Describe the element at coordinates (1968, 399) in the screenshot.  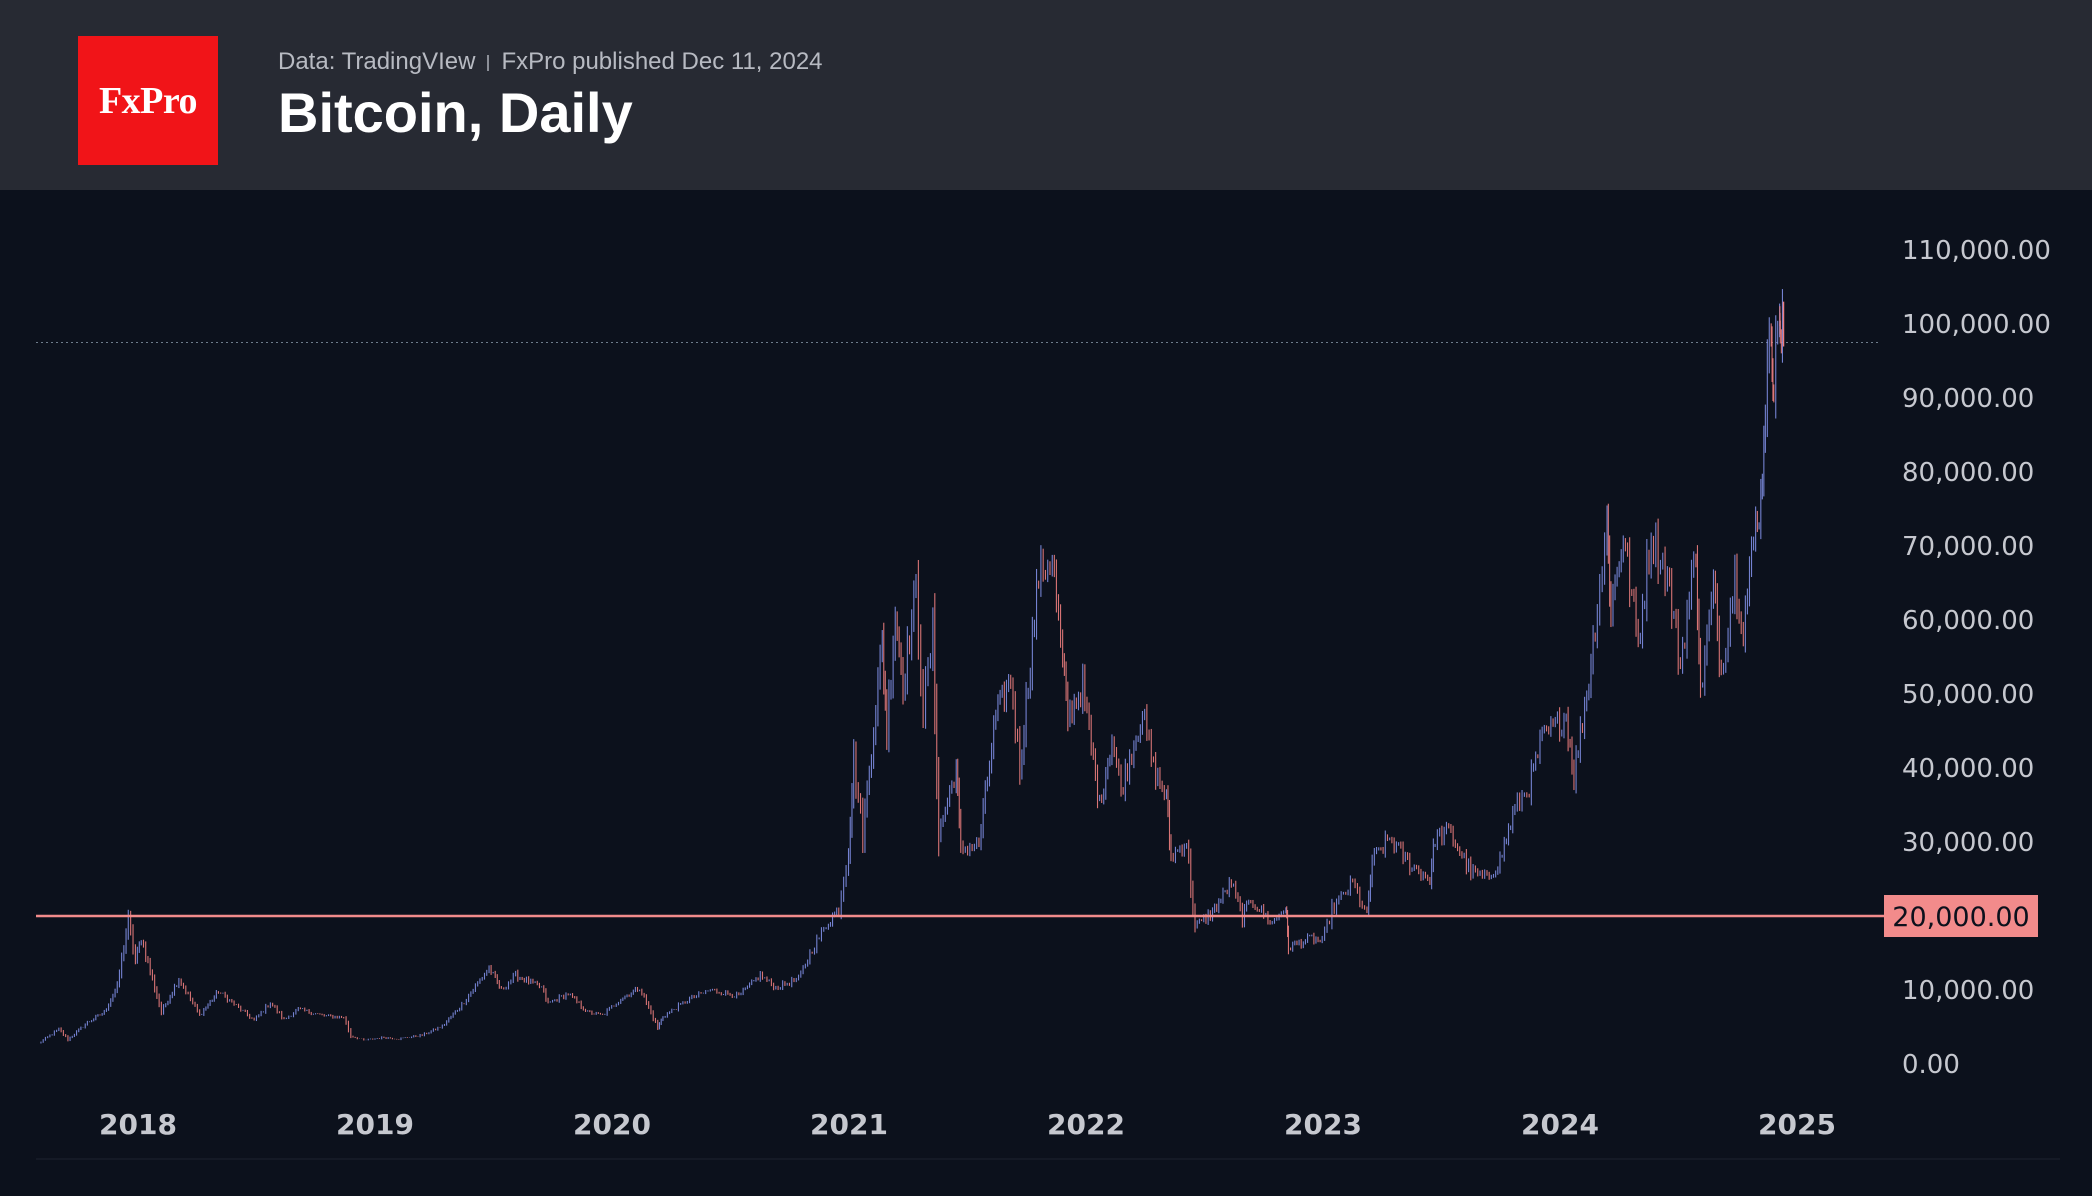
I see `y-tick-label: 90,000.00` at that location.